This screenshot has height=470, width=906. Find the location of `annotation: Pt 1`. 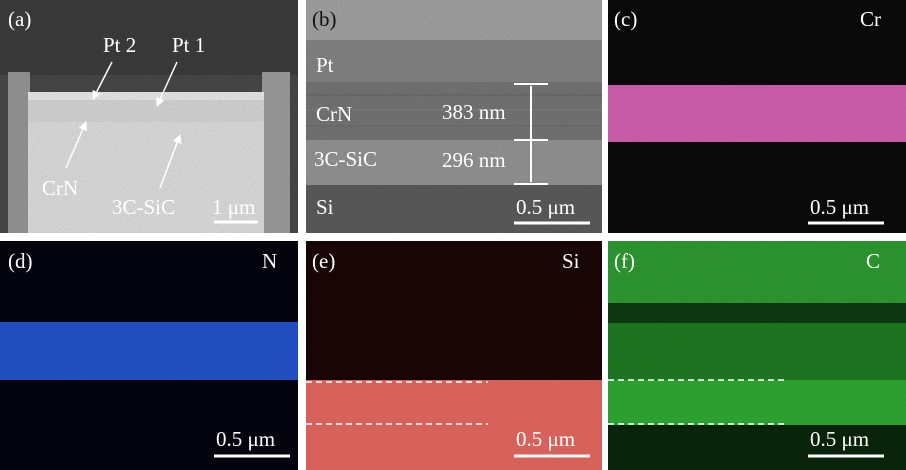

annotation: Pt 1 is located at coordinates (188, 45).